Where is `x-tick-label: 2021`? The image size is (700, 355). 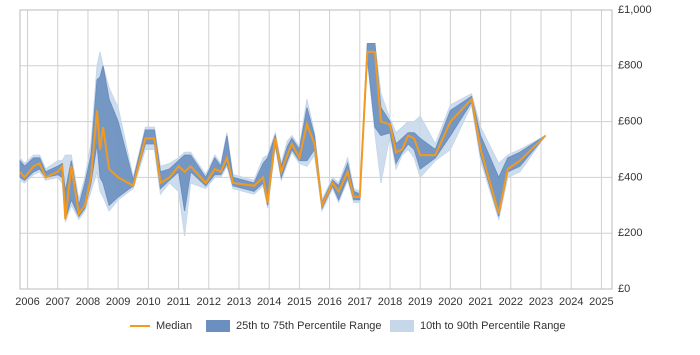
x-tick-label: 2021 is located at coordinates (480, 302).